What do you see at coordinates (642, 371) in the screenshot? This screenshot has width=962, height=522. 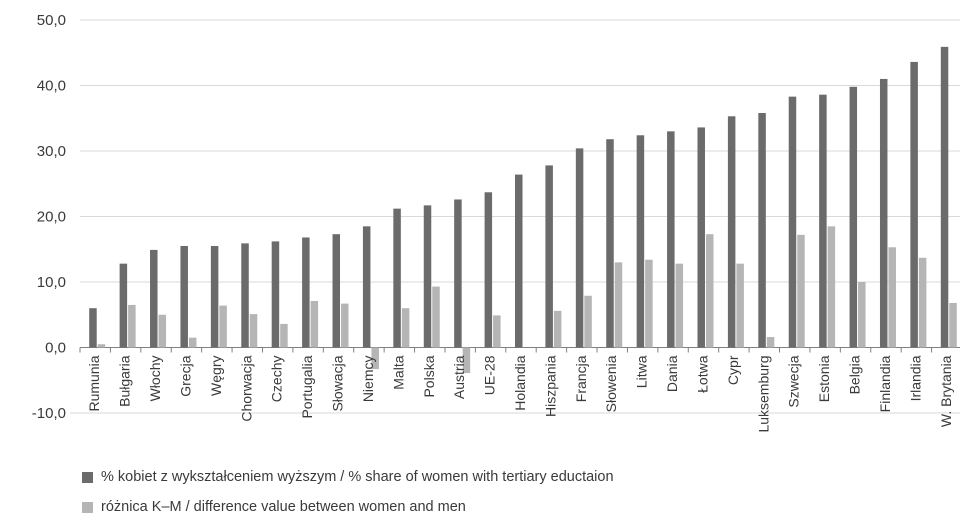 I see `x-category-label: Litwa` at bounding box center [642, 371].